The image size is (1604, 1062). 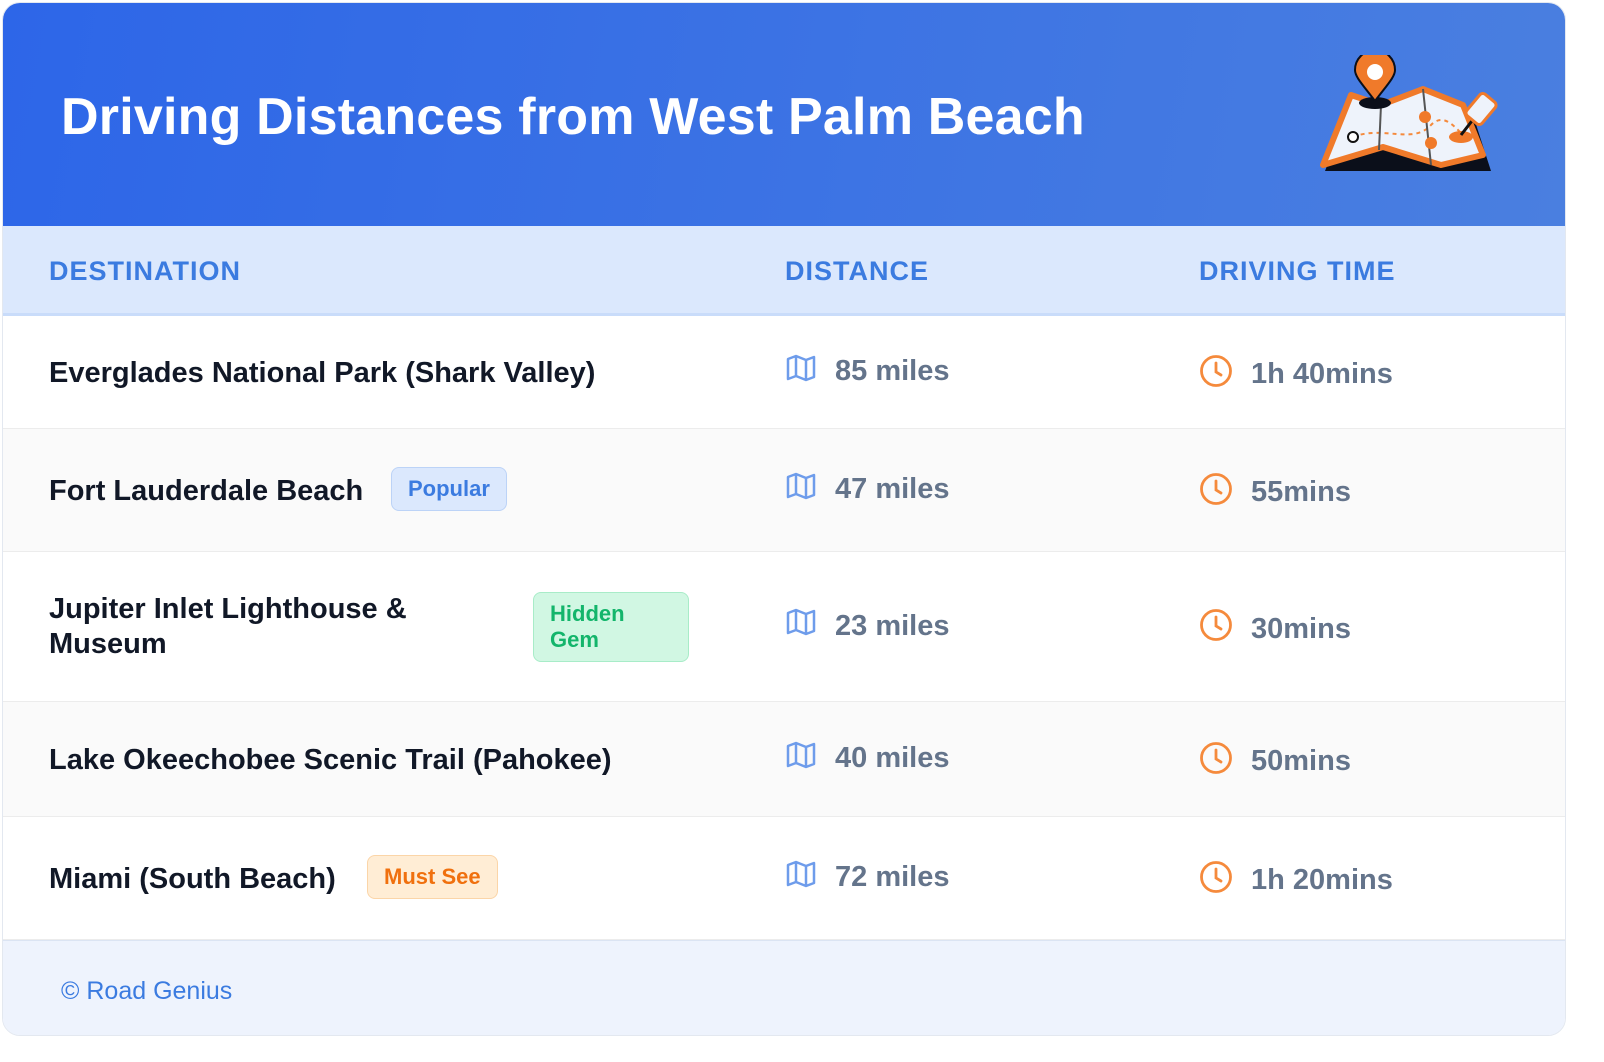 I want to click on driving-time-value: 30mins, so click(x=1301, y=628).